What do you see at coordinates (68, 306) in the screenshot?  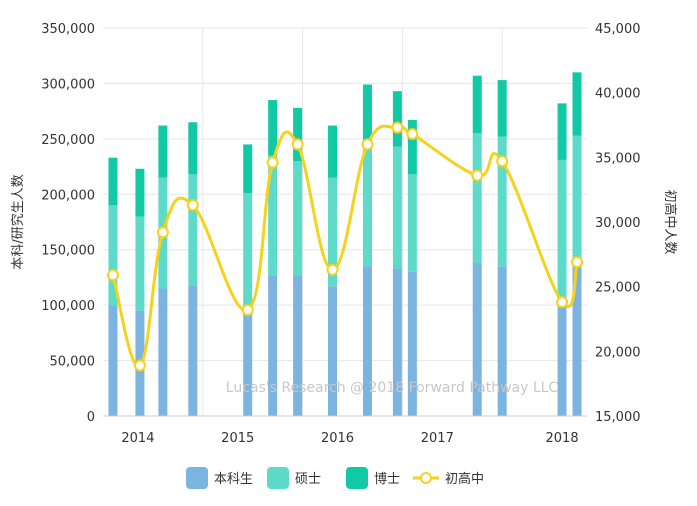 I see `y-left-tick-label: 100,000` at bounding box center [68, 306].